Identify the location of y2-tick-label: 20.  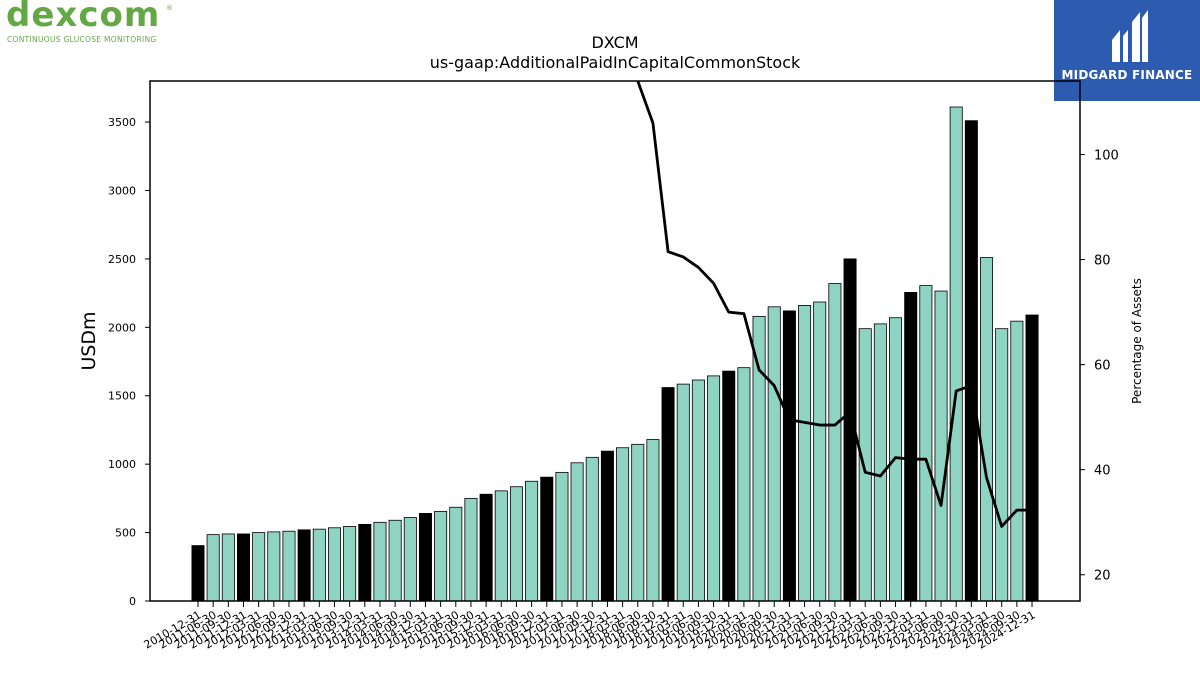
(1102, 576).